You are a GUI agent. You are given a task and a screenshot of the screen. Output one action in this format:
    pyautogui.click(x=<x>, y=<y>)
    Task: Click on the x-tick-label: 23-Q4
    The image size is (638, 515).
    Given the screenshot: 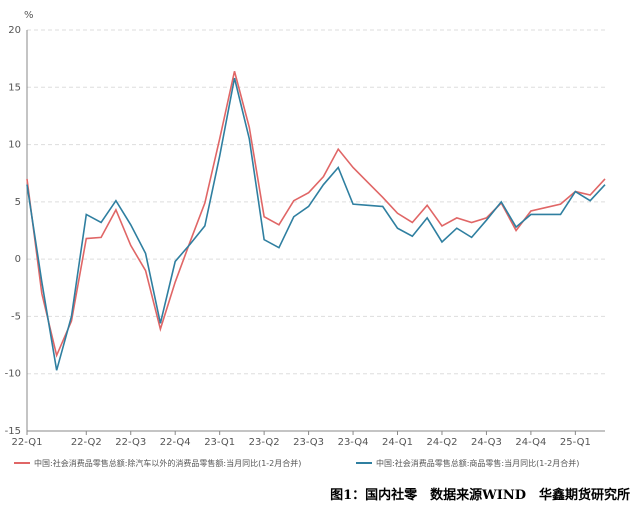 What is the action you would take?
    pyautogui.click(x=353, y=442)
    